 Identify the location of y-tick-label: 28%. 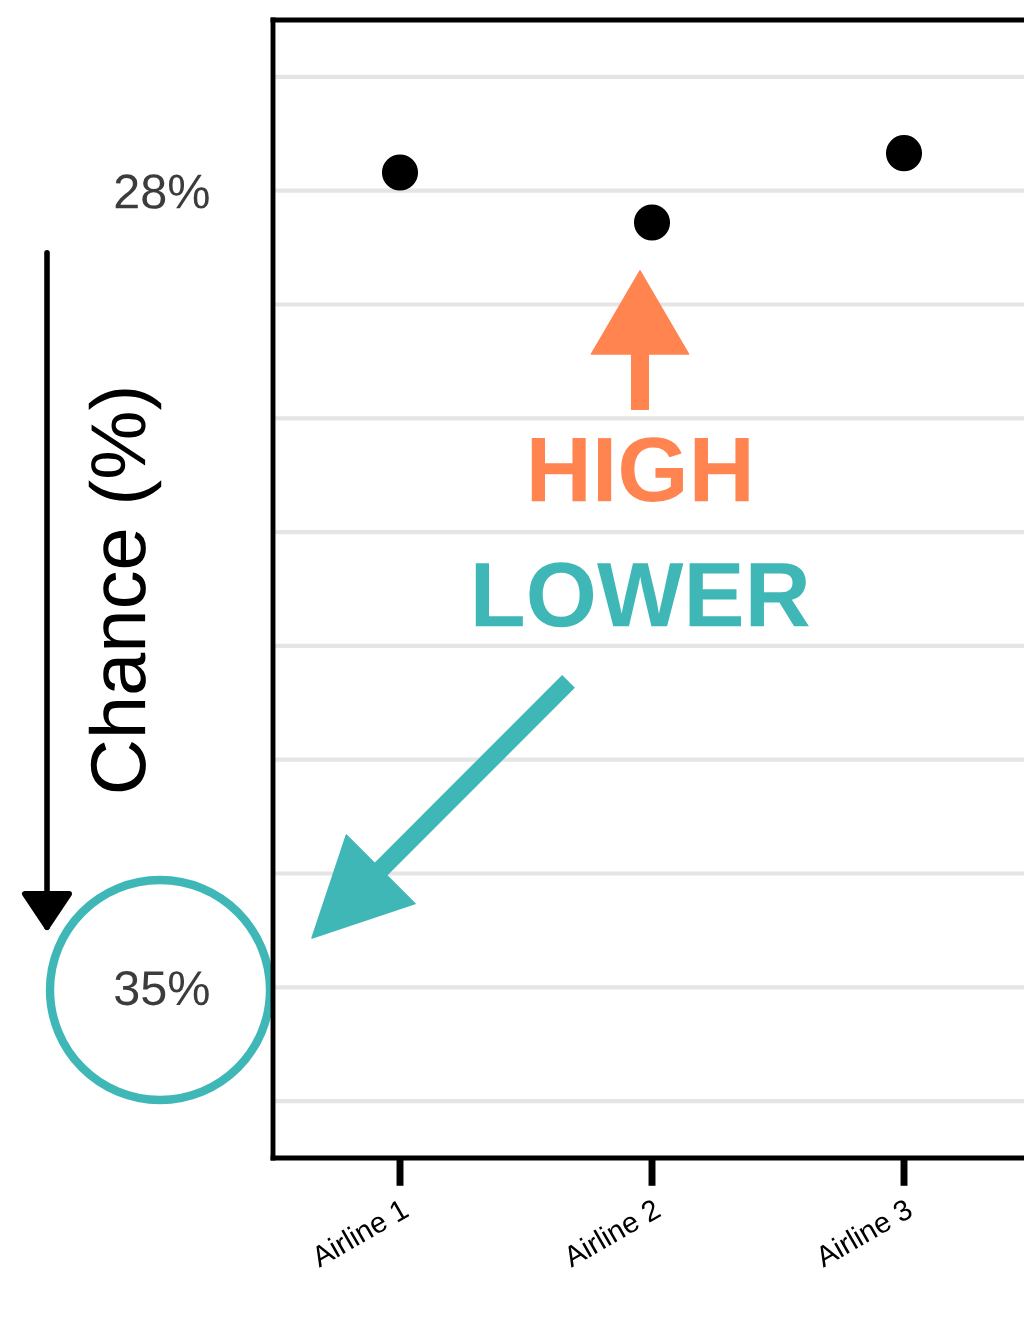
(162, 191).